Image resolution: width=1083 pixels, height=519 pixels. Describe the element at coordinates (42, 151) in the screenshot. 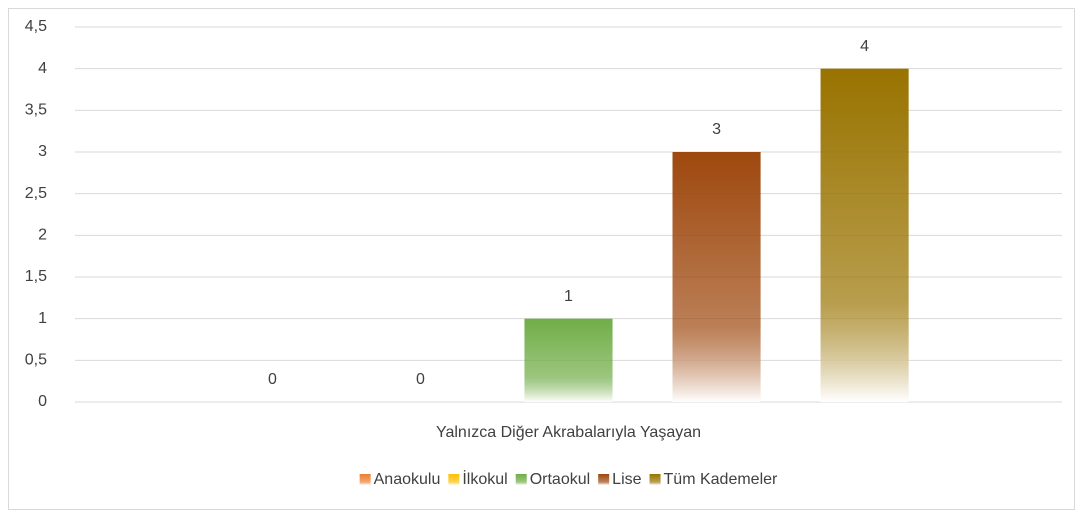

I see `y-tick-label: 3` at that location.